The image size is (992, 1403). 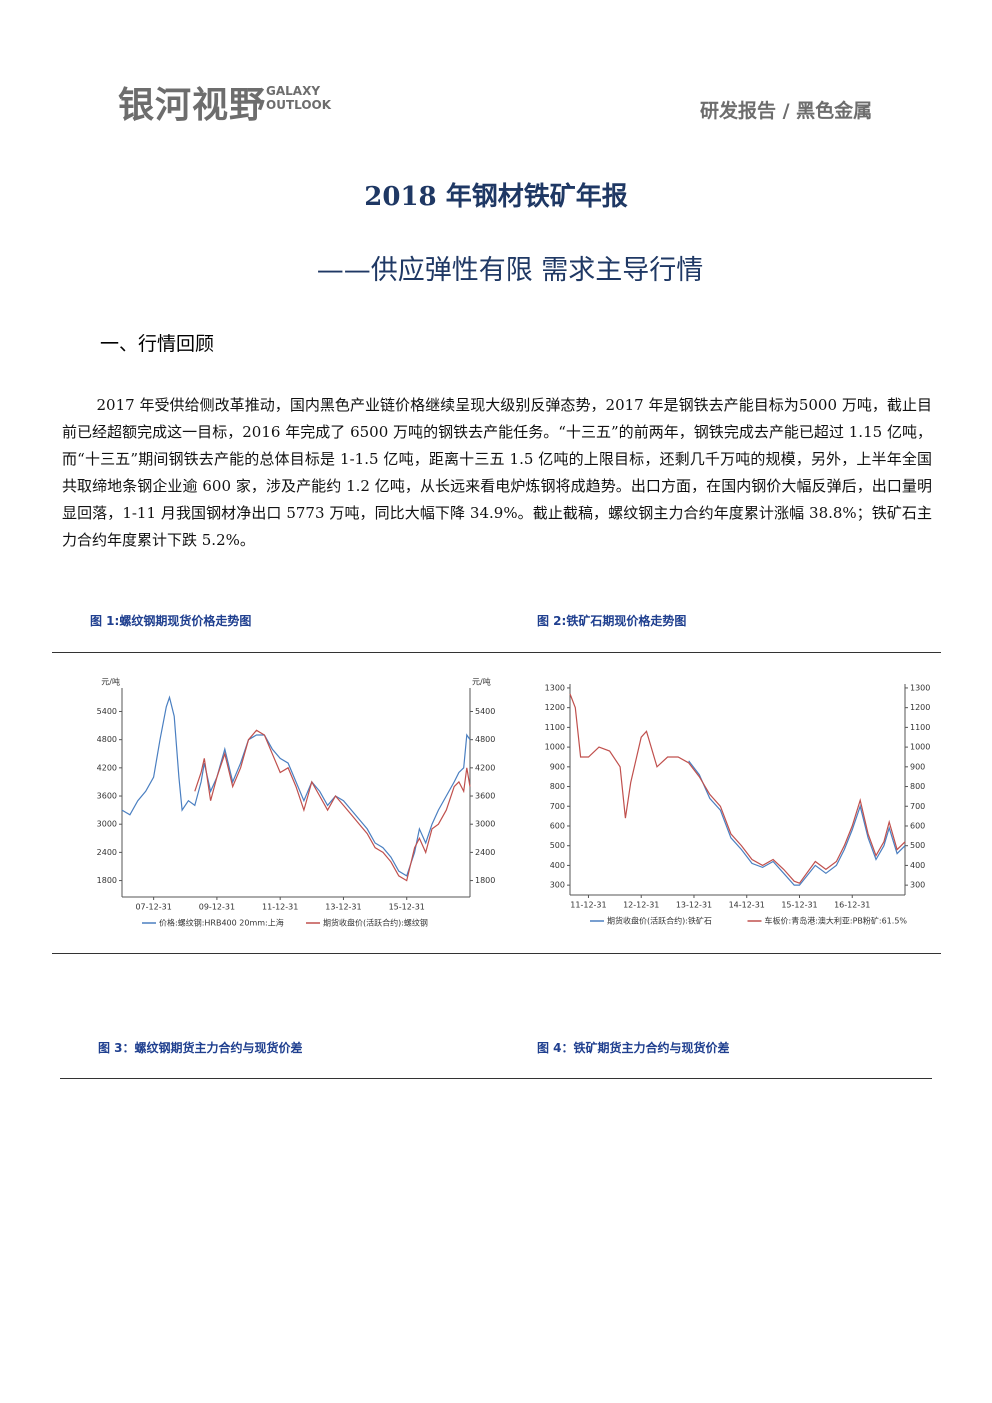 I want to click on y-tick-label: 700, so click(x=557, y=806).